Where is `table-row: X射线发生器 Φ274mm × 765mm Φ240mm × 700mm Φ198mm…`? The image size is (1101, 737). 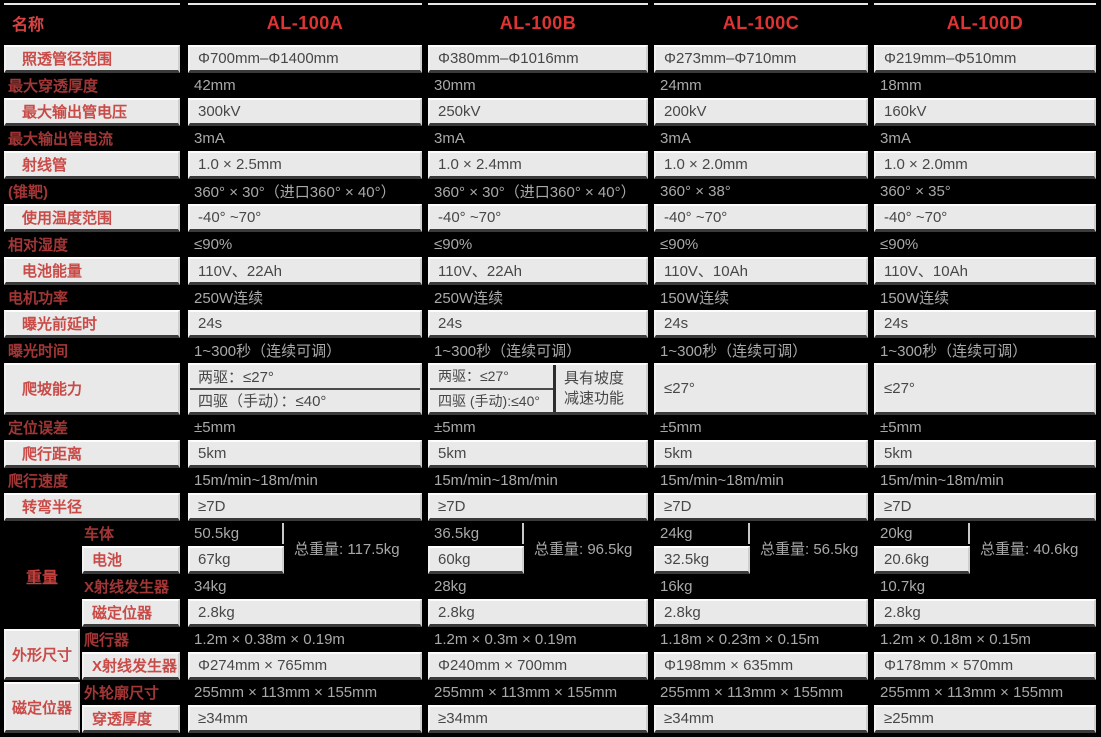 table-row: X射线发生器 Φ274mm × 765mm Φ240mm × 700mm Φ198mm… is located at coordinates (591, 666).